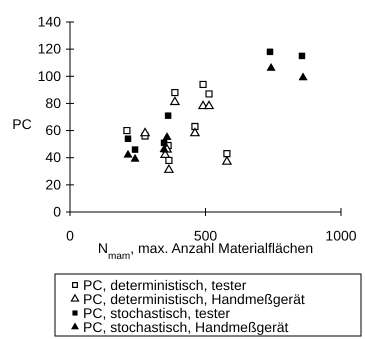  Describe the element at coordinates (186, 327) in the screenshot. I see `legend-label: PC, stochastisch, Handmeßgerät` at that location.